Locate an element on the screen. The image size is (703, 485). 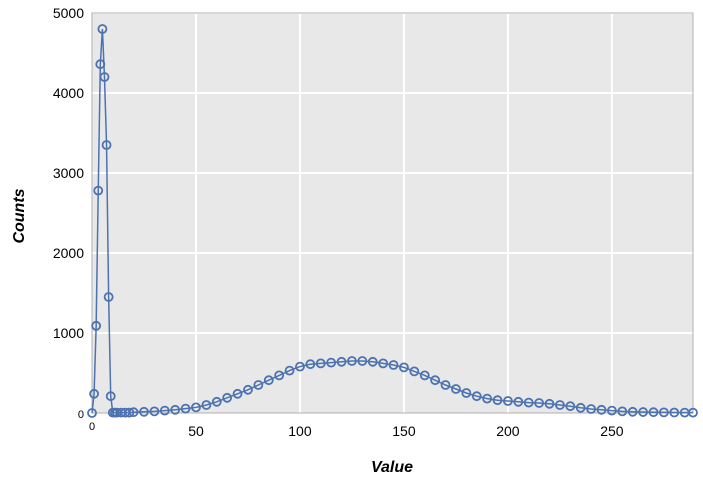
y-axis-label: Counts is located at coordinates (19, 215).